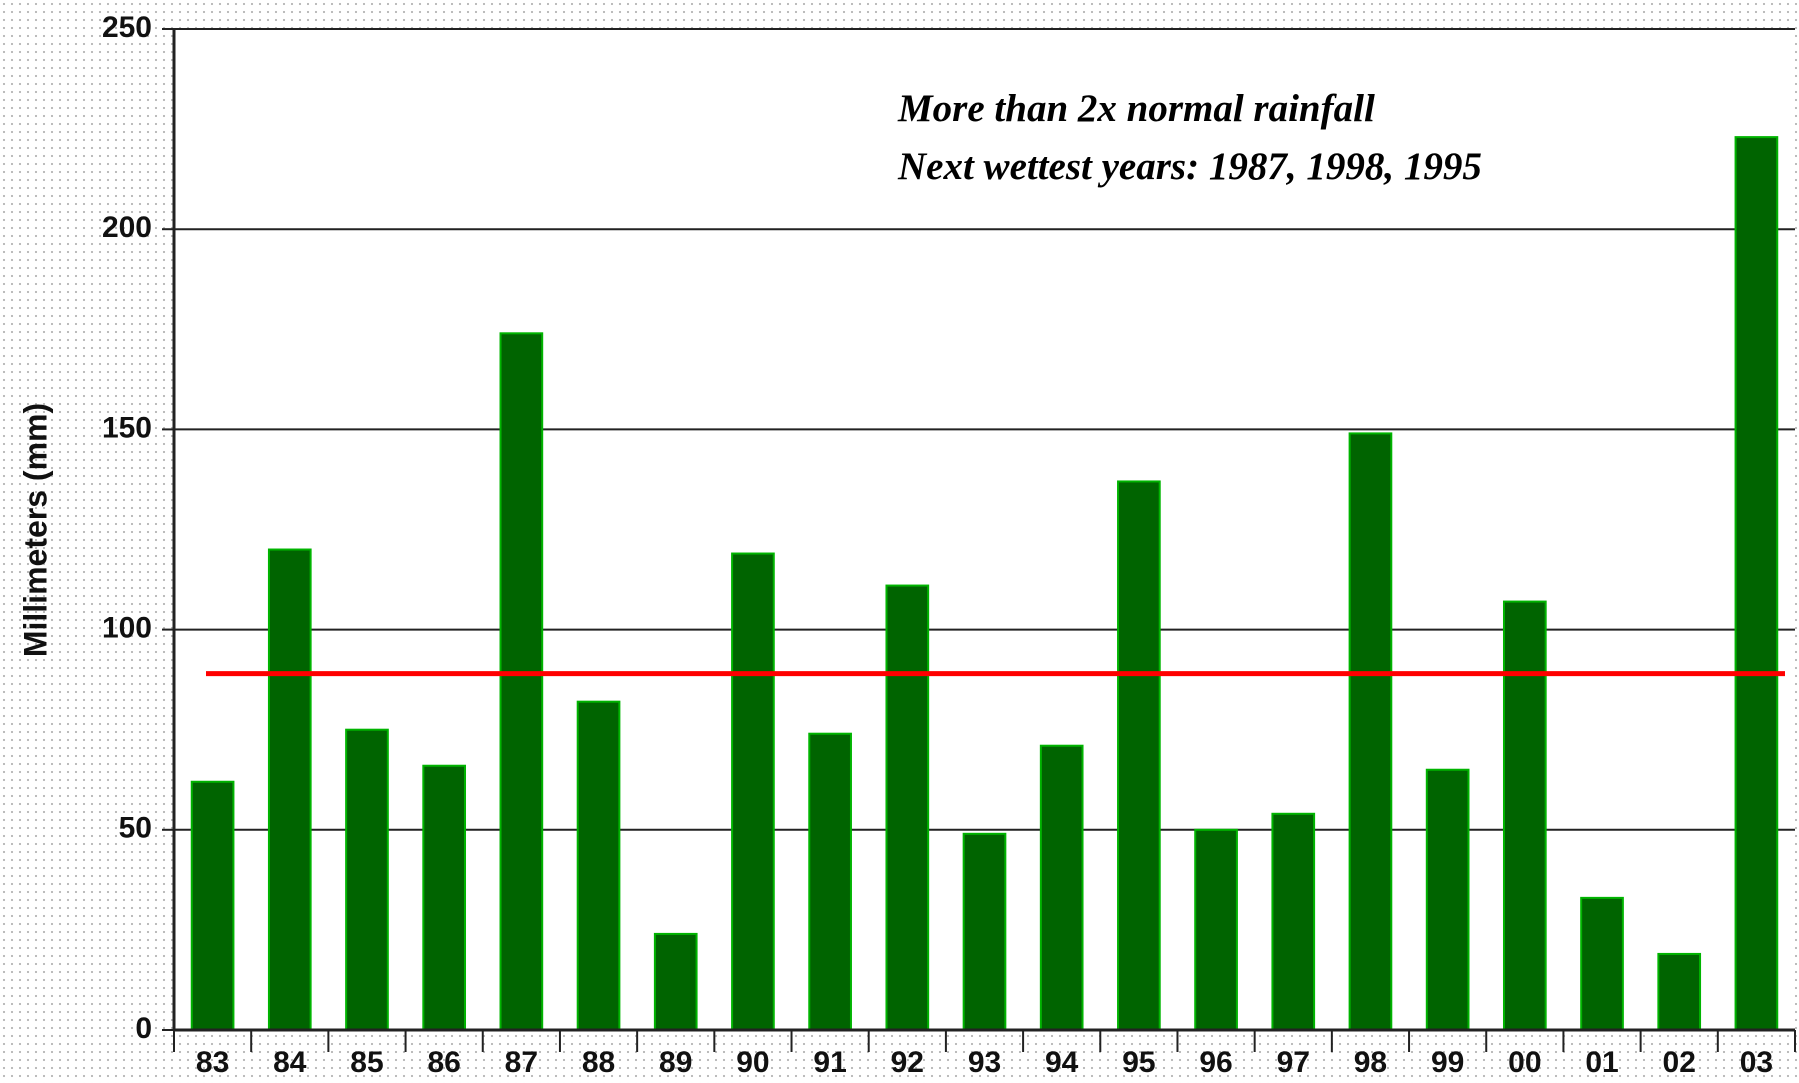 Image resolution: width=1799 pixels, height=1083 pixels. Describe the element at coordinates (752, 1062) in the screenshot. I see `x-tick-label: 90` at that location.